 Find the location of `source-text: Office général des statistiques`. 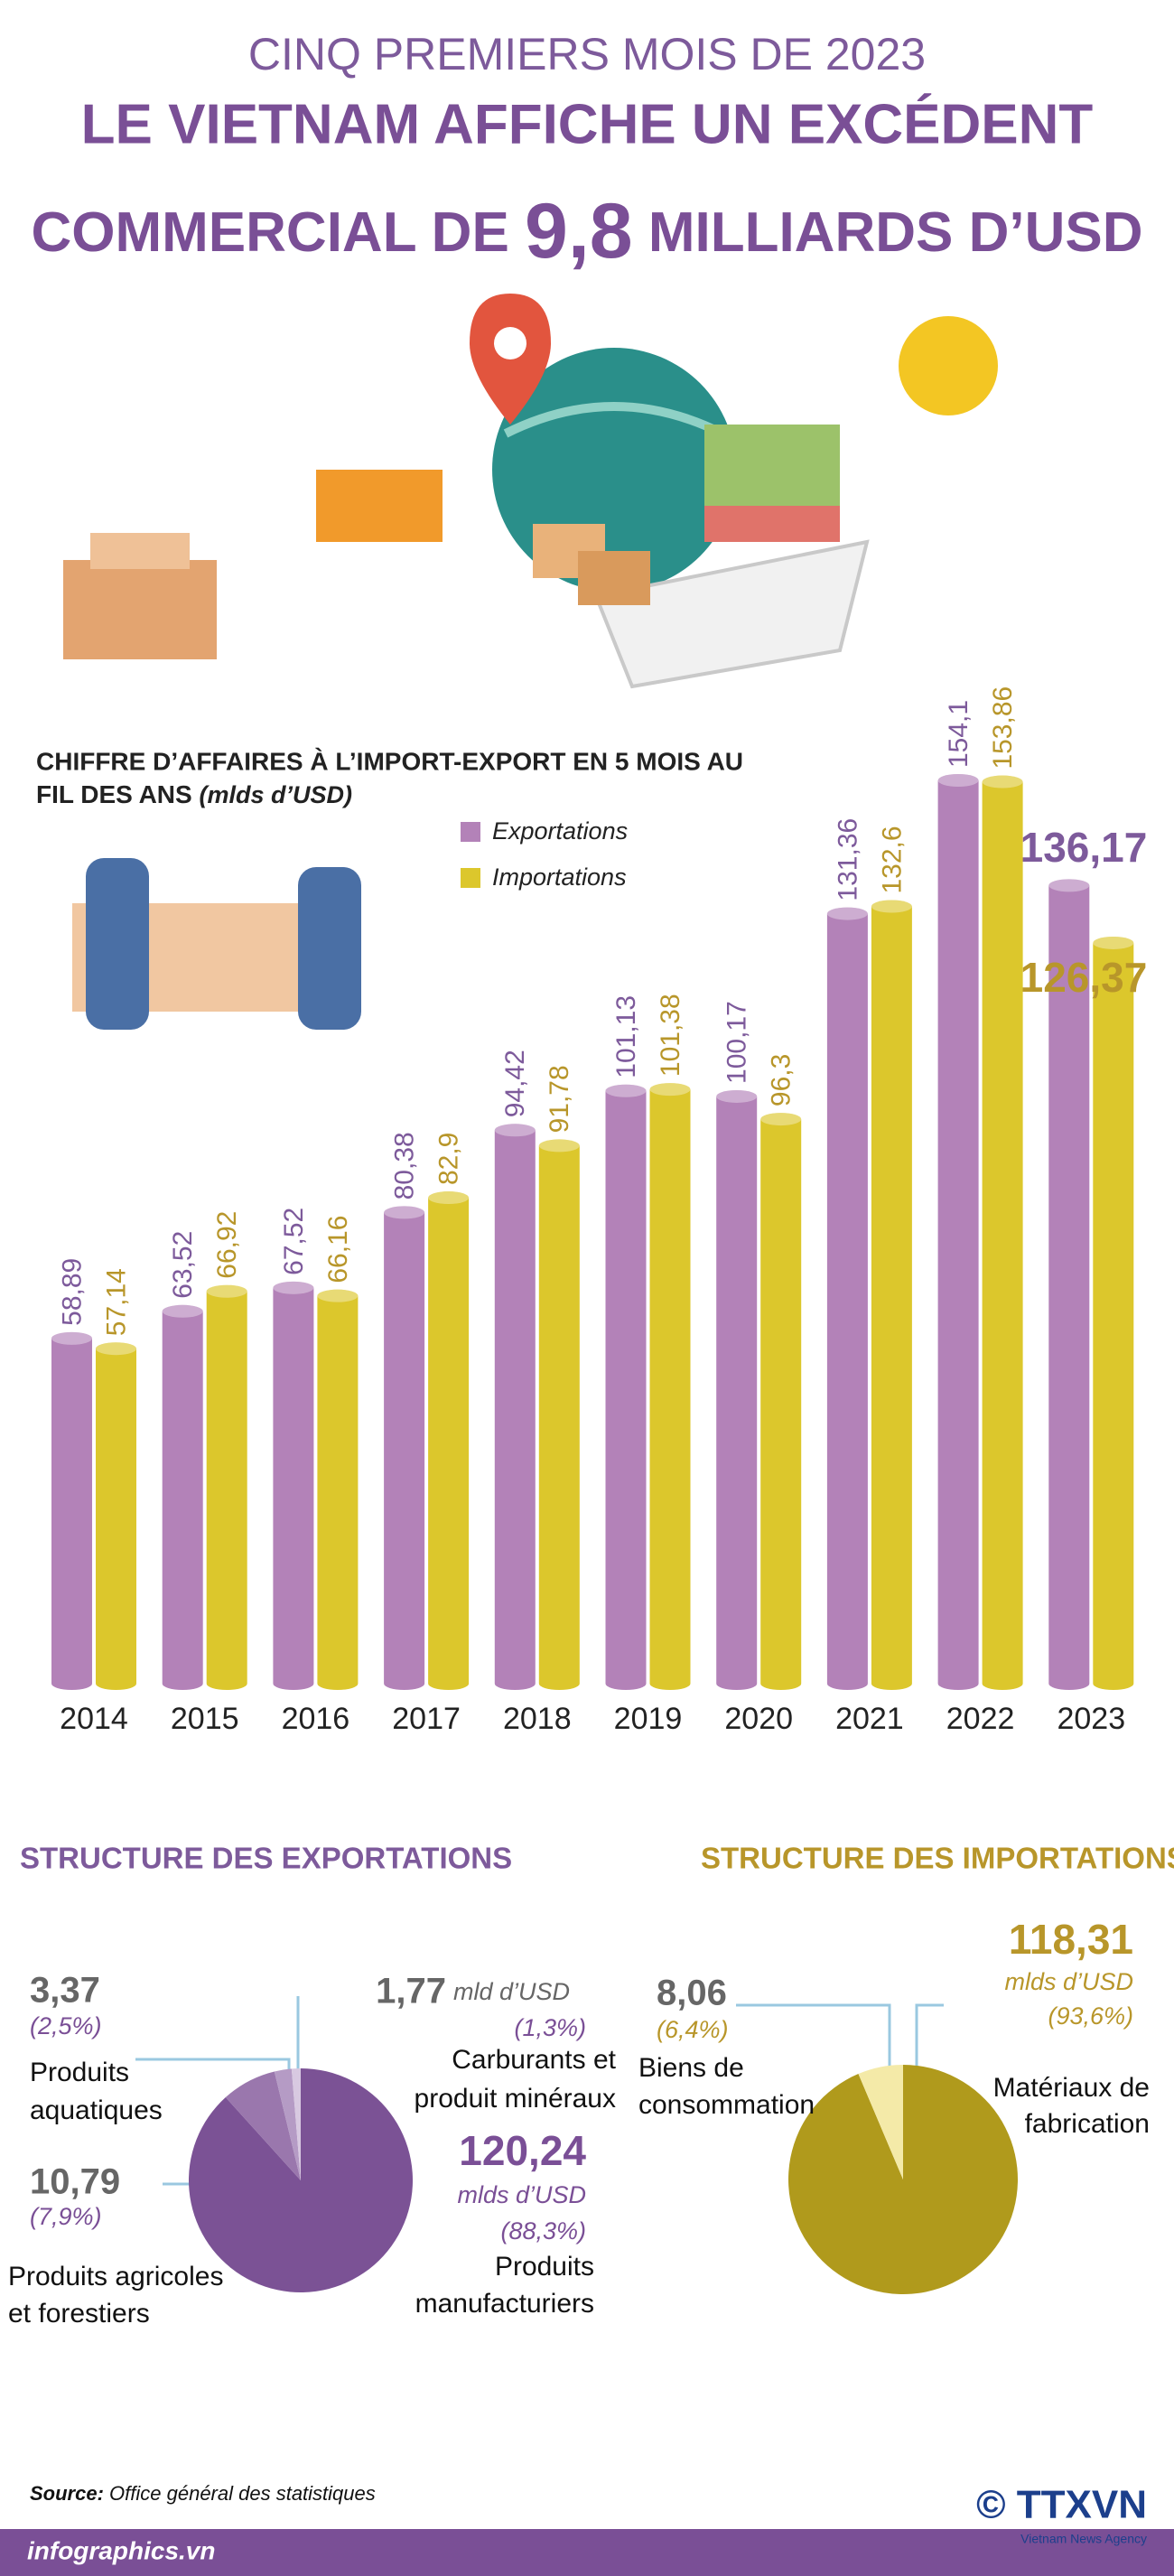

source-text: Office général des statistiques is located at coordinates (243, 2493).